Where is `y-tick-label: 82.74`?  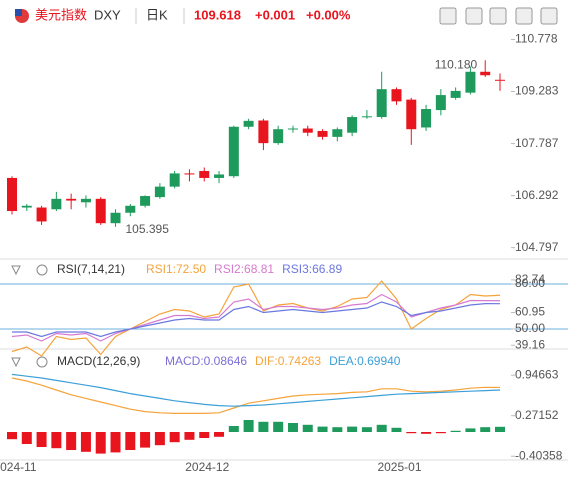
y-tick-label: 82.74 is located at coordinates (530, 279).